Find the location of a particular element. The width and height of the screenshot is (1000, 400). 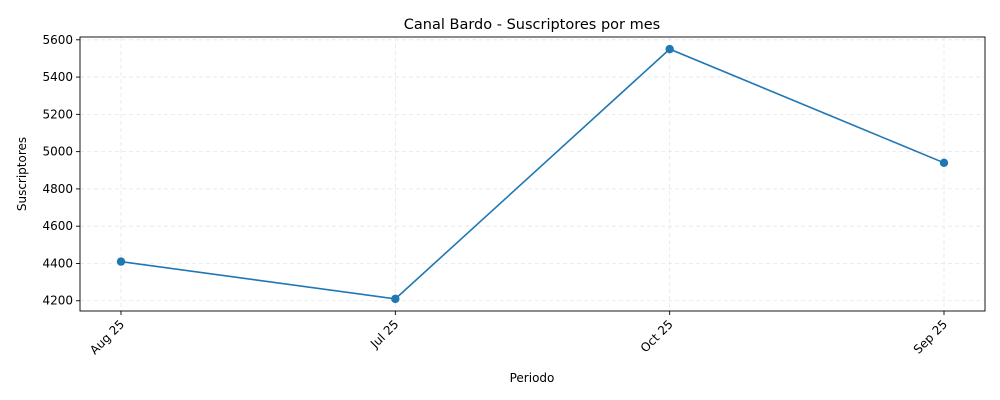

y-tick-label: 4600 is located at coordinates (57, 226).